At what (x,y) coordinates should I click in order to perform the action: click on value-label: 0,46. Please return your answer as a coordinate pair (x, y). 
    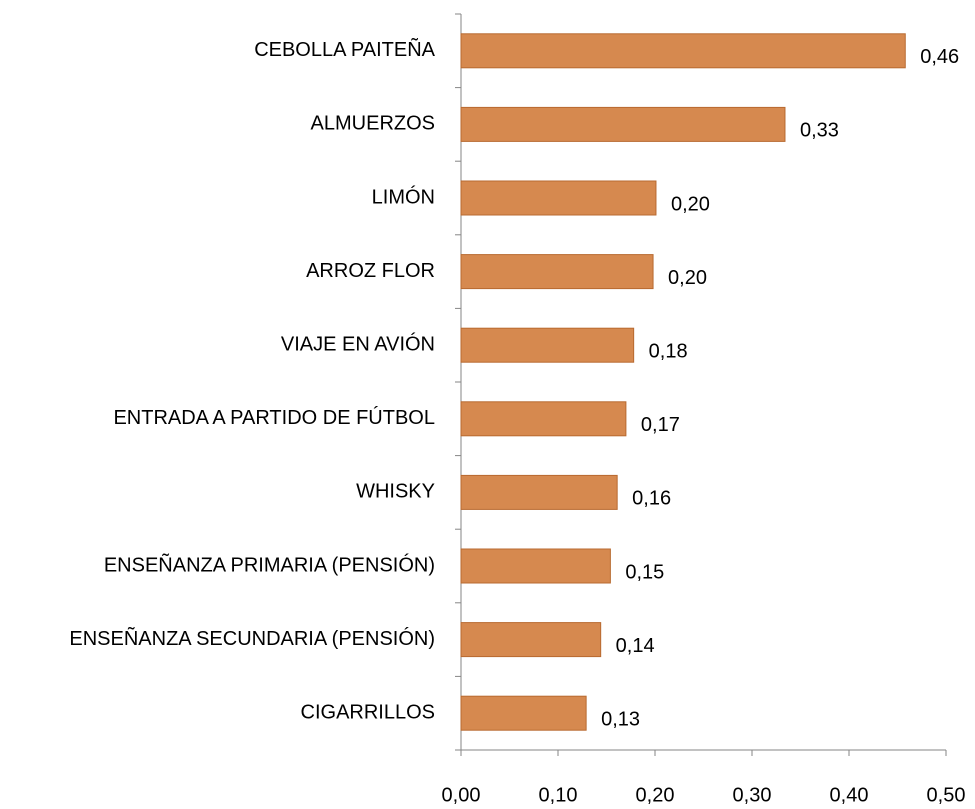
    Looking at the image, I should click on (939, 57).